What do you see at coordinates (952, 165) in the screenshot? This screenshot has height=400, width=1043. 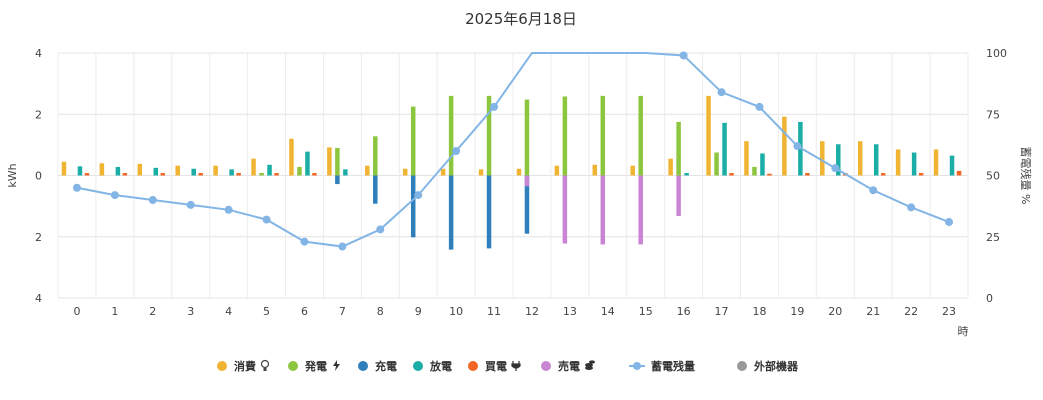 I see `bar-放電-23` at bounding box center [952, 165].